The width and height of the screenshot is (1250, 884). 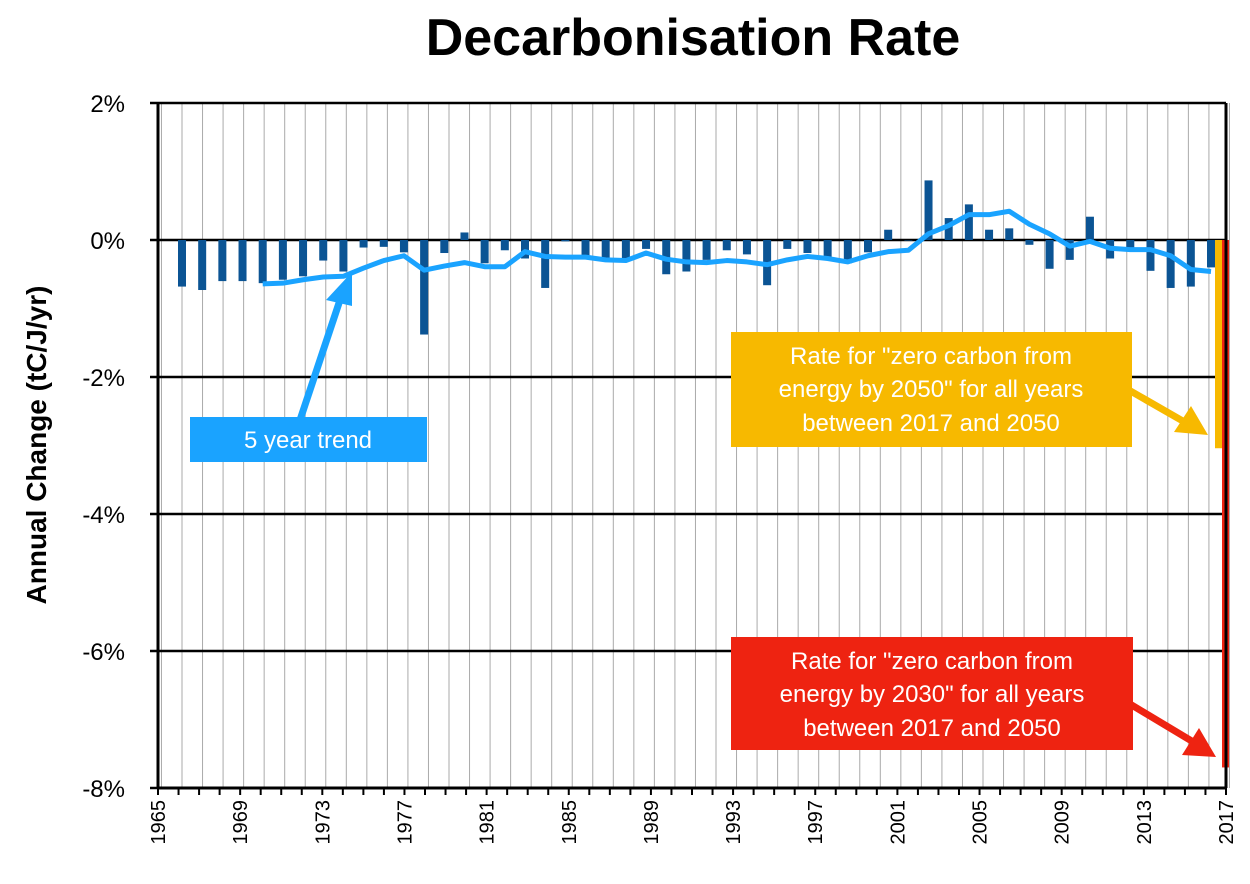 What do you see at coordinates (981, 822) in the screenshot?
I see `x-tick-label: 2005` at bounding box center [981, 822].